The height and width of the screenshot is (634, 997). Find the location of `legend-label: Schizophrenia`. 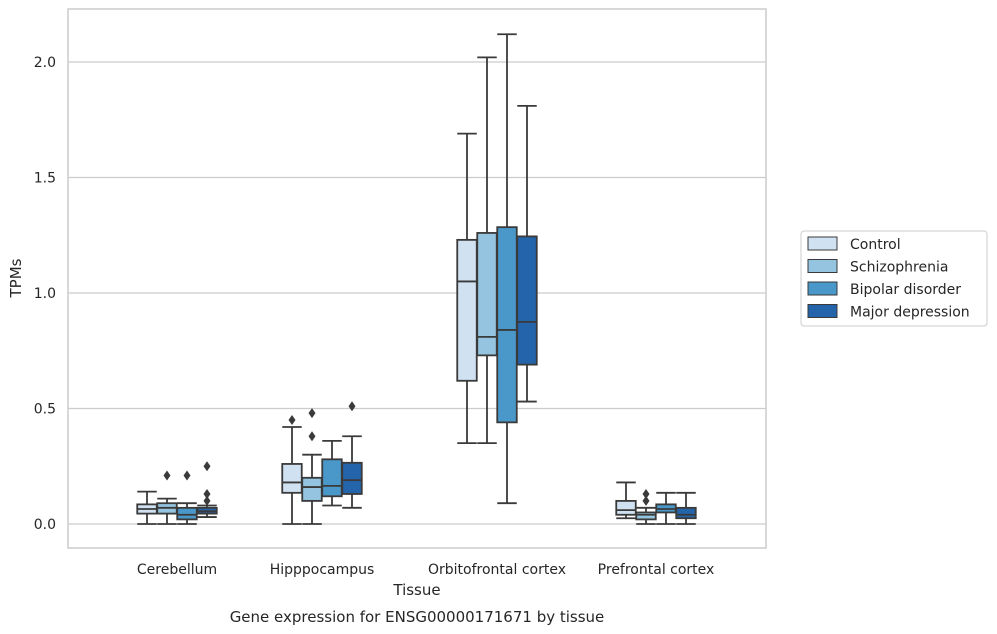

legend-label: Schizophrenia is located at coordinates (899, 268).